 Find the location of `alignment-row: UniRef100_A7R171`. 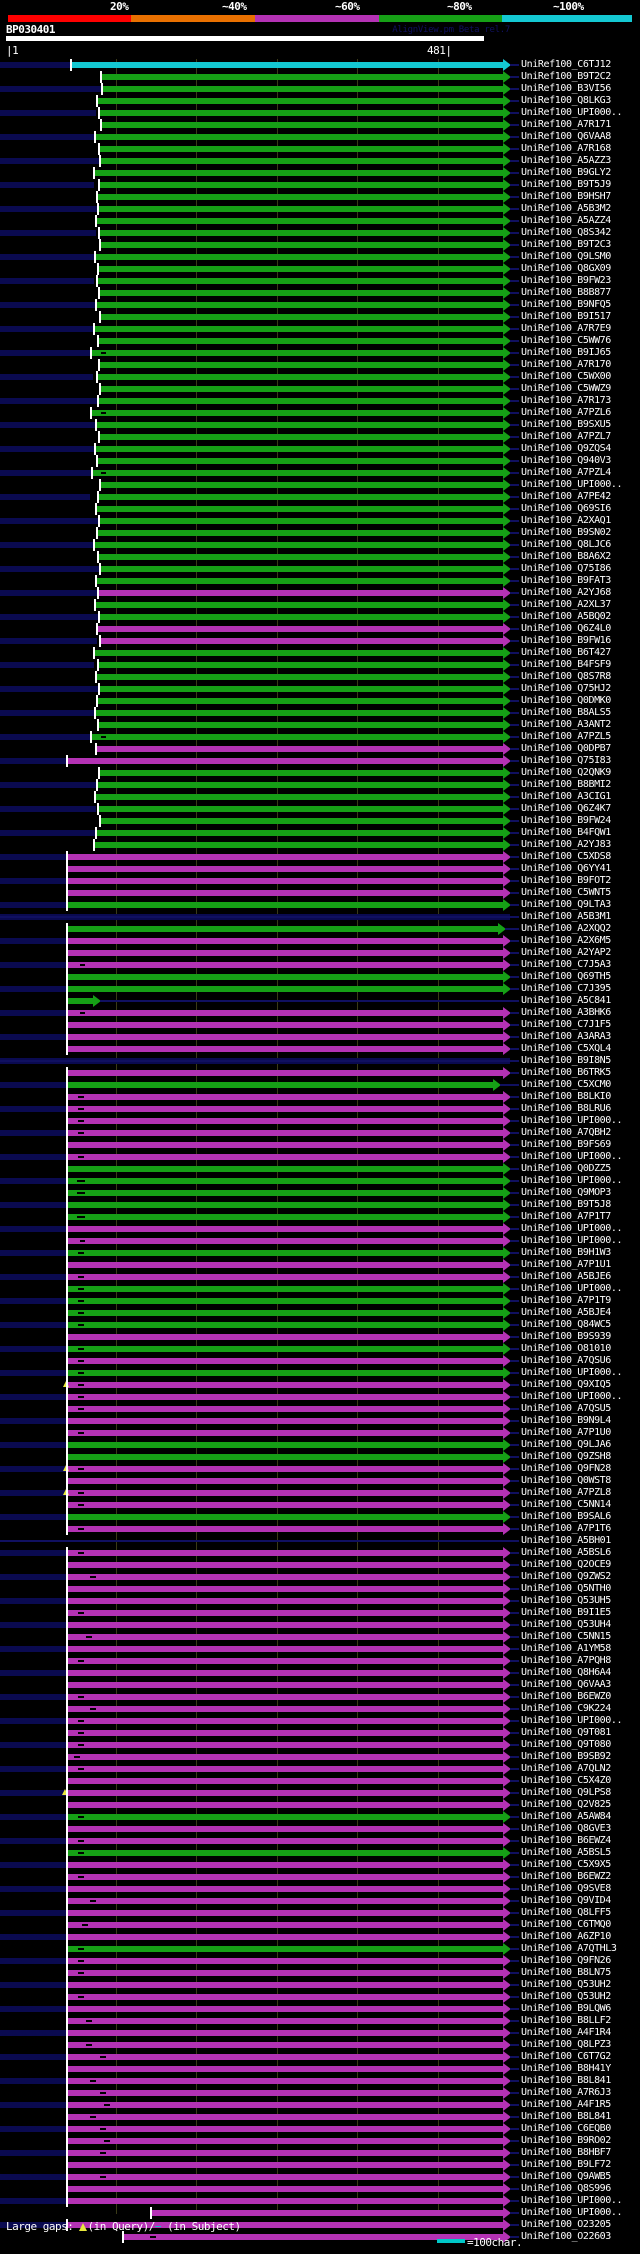

alignment-row: UniRef100_A7R171 is located at coordinates (320, 125).